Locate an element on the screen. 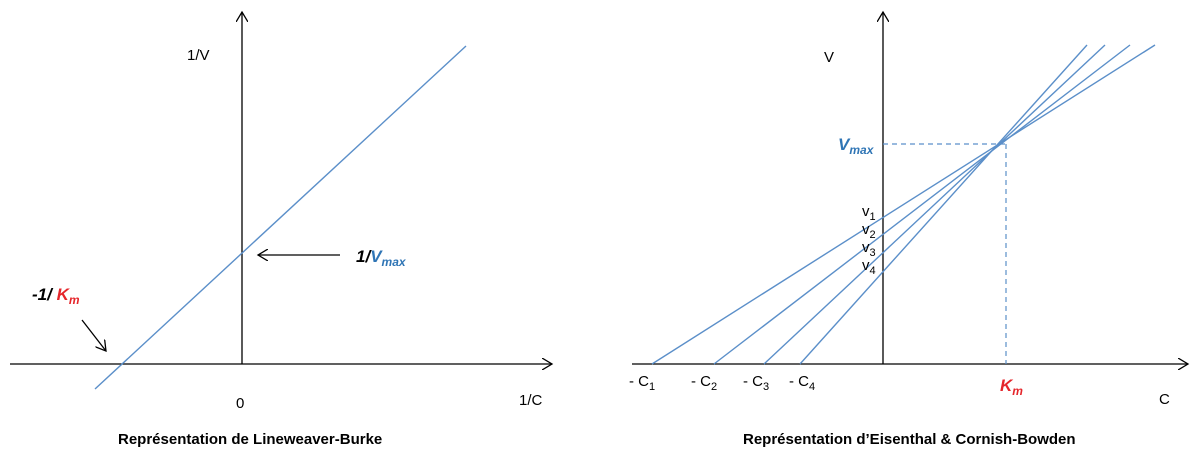  v1-label: v1 is located at coordinates (869, 213).